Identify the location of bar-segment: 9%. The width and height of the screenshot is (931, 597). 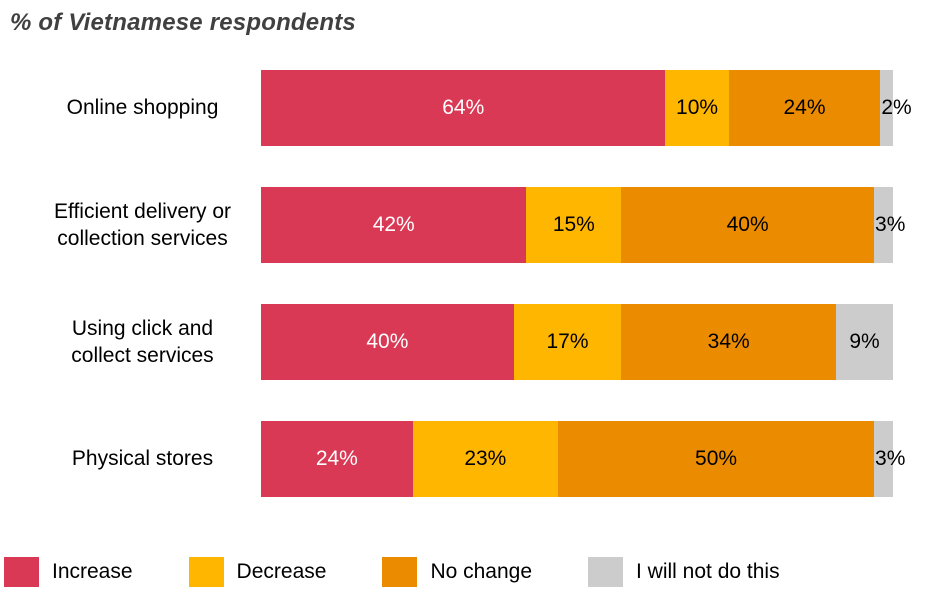
(864, 342).